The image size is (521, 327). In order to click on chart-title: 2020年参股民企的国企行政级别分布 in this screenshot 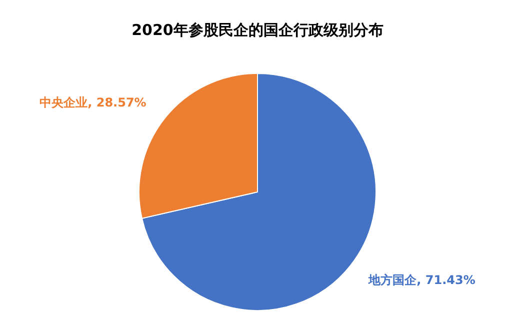, I will do `click(258, 29)`.